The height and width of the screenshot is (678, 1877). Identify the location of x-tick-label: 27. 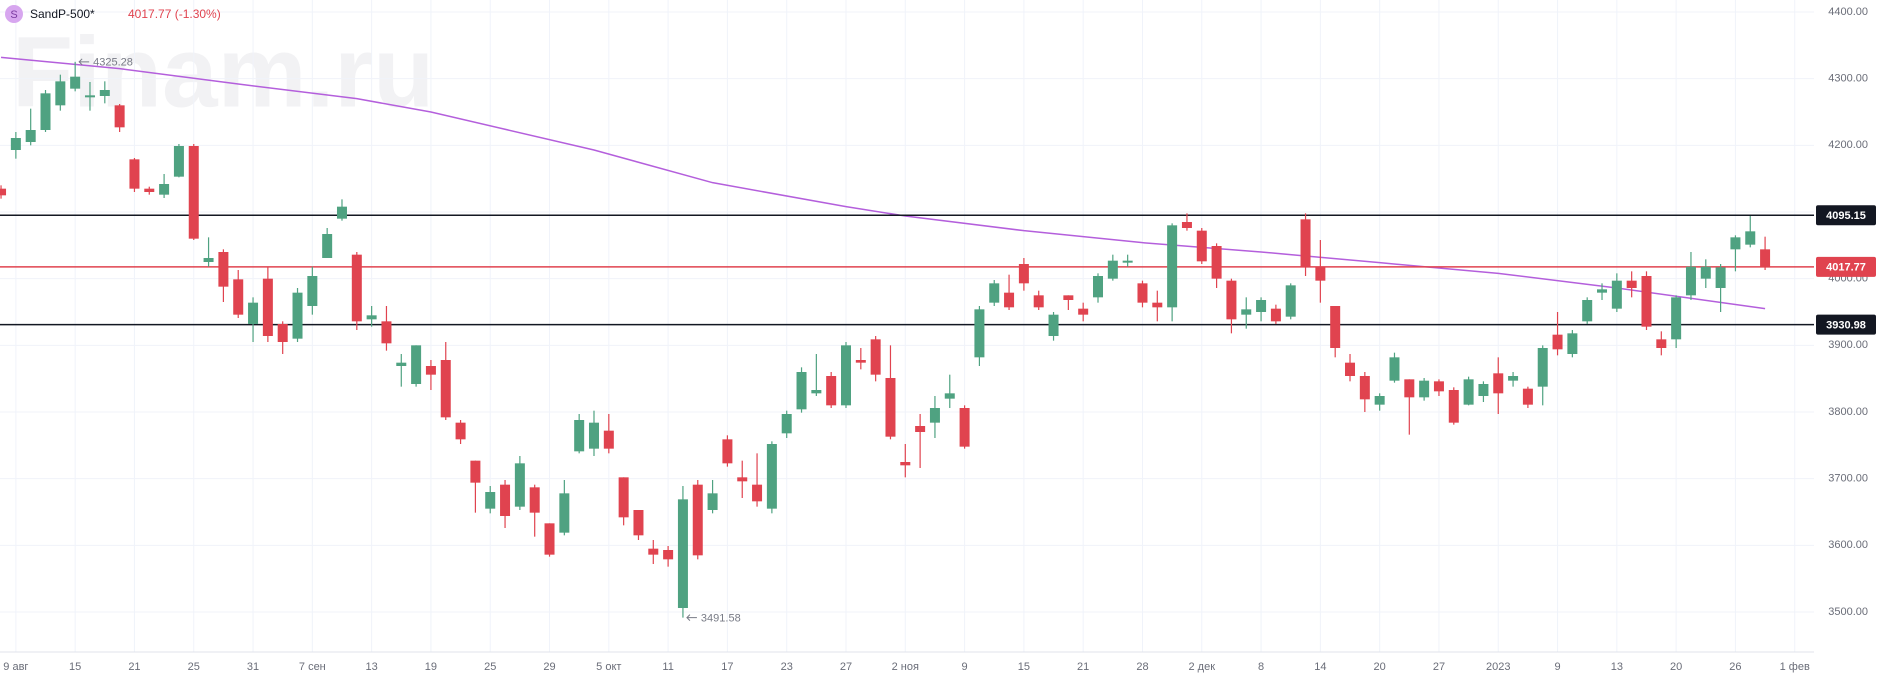
(1439, 667).